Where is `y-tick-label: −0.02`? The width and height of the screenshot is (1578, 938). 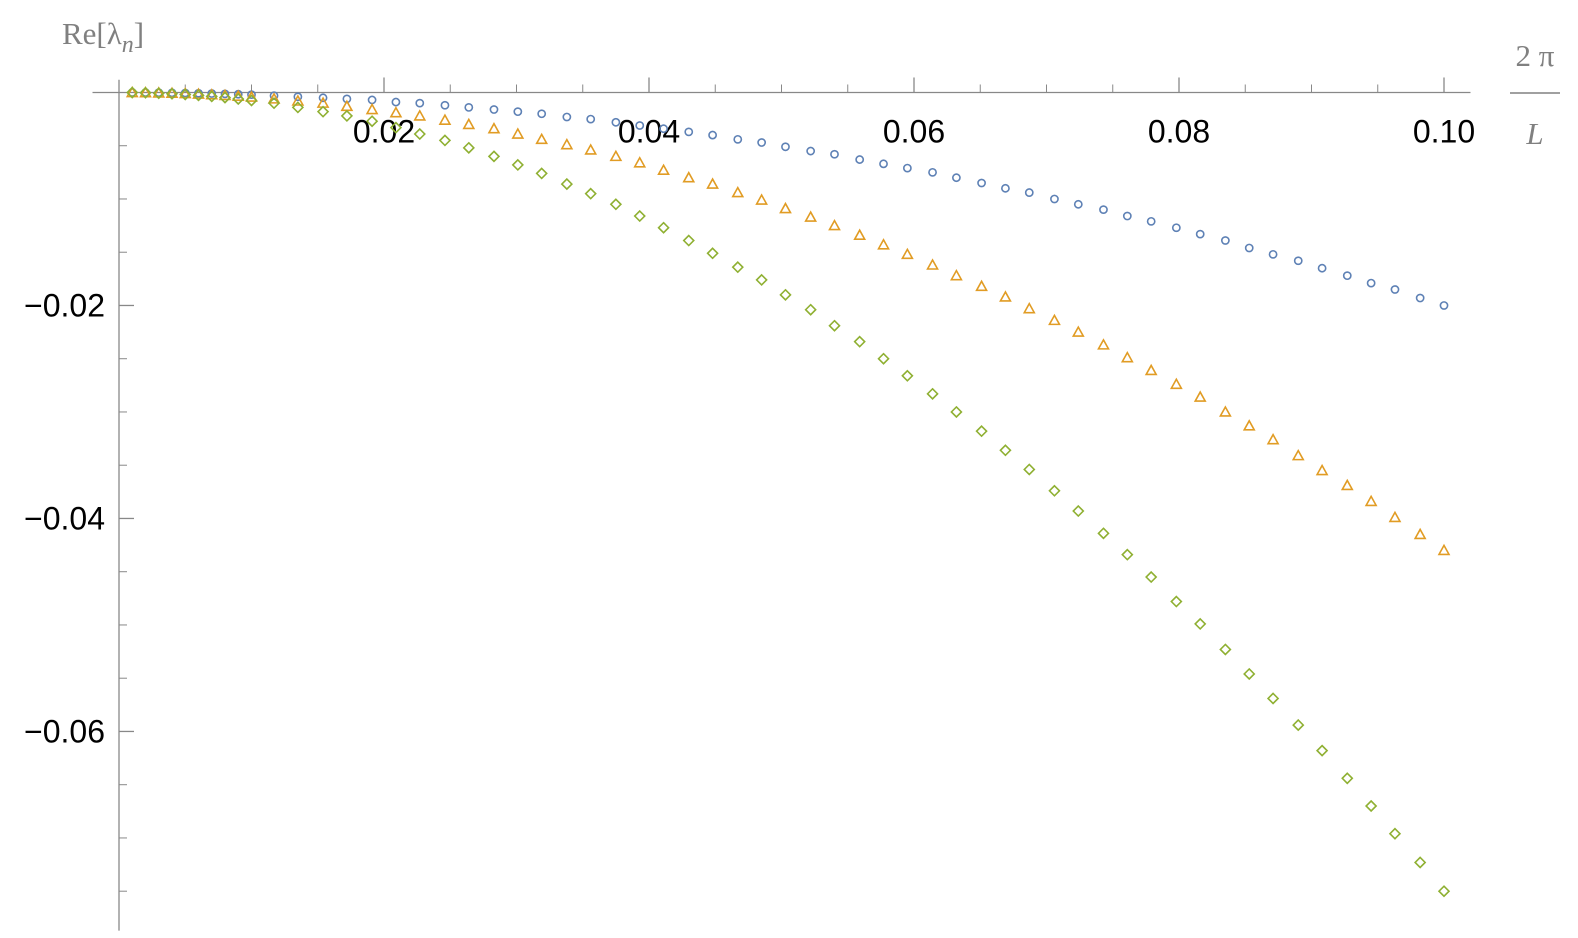 y-tick-label: −0.02 is located at coordinates (64, 305).